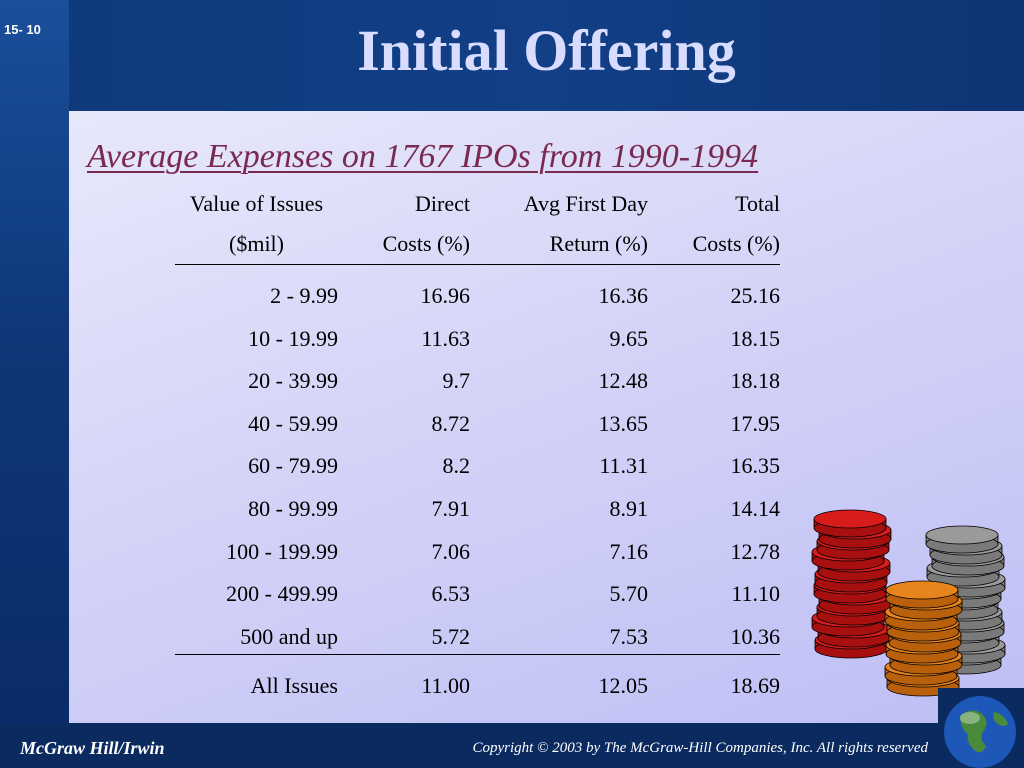 The height and width of the screenshot is (768, 1024). What do you see at coordinates (629, 338) in the screenshot?
I see `cell-first-day-return: 9.65` at bounding box center [629, 338].